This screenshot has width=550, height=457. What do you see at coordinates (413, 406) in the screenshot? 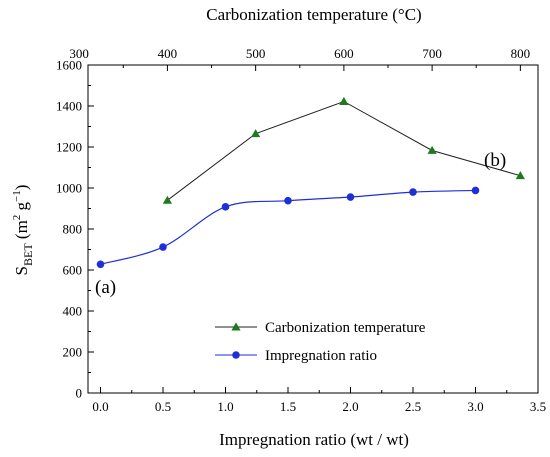
I see `x-tick-label: 2.5` at bounding box center [413, 406].